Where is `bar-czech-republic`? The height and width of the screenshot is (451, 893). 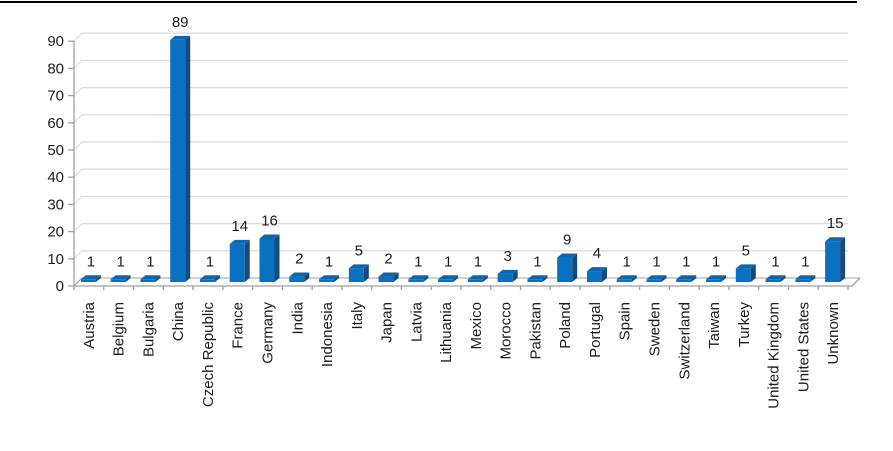 bar-czech-republic is located at coordinates (209, 278).